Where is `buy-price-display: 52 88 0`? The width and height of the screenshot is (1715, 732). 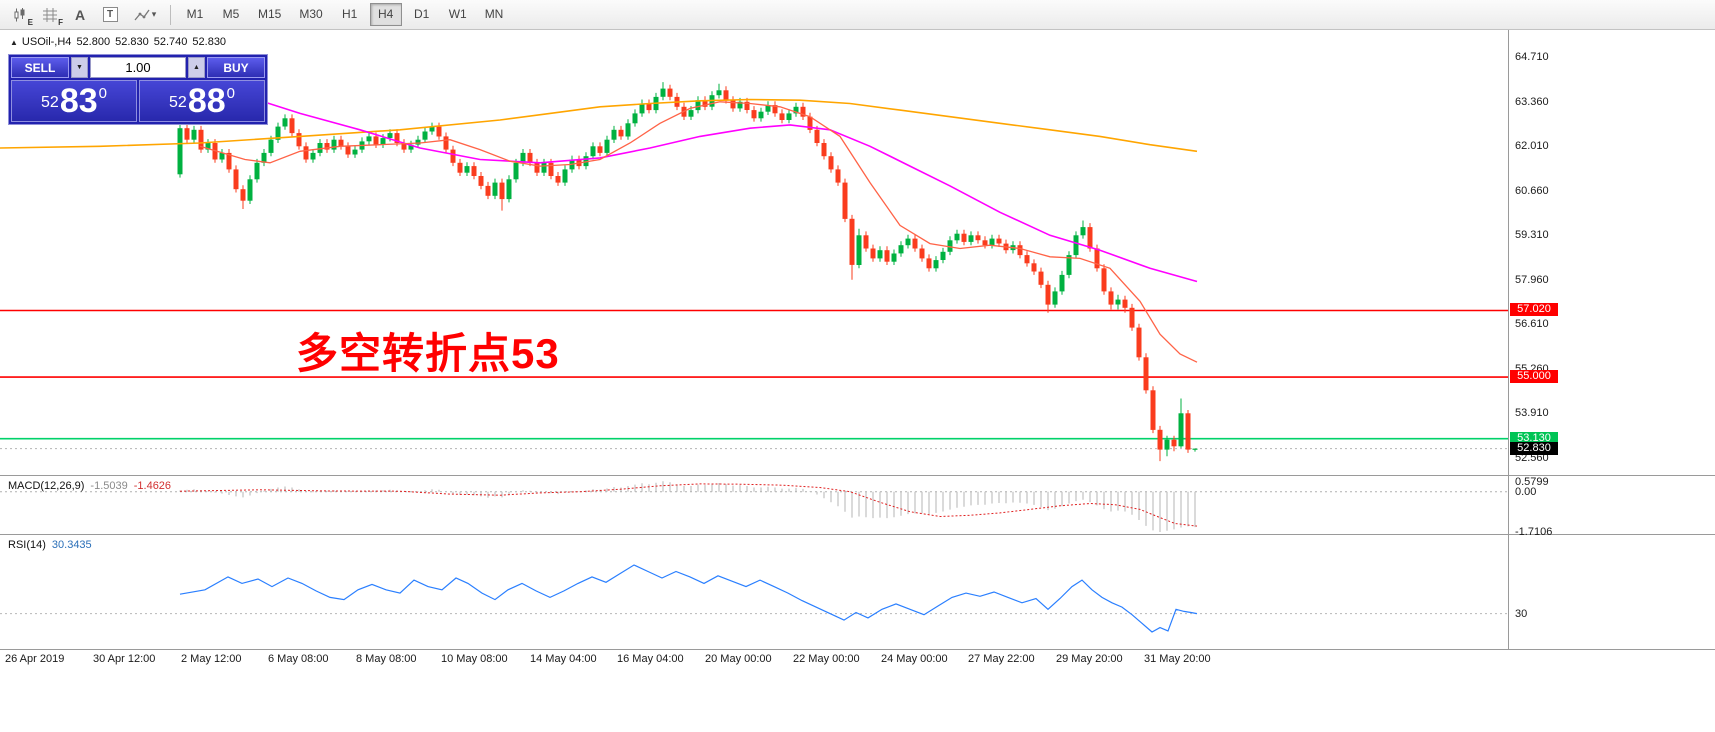 buy-price-display: 52 88 0 is located at coordinates (202, 101).